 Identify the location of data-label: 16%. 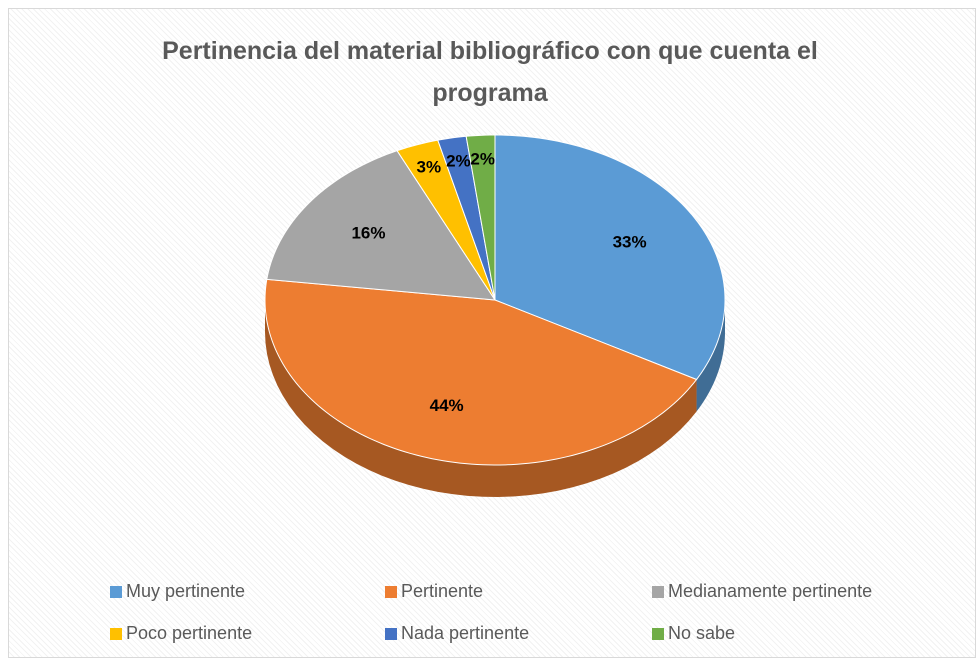
(368, 233).